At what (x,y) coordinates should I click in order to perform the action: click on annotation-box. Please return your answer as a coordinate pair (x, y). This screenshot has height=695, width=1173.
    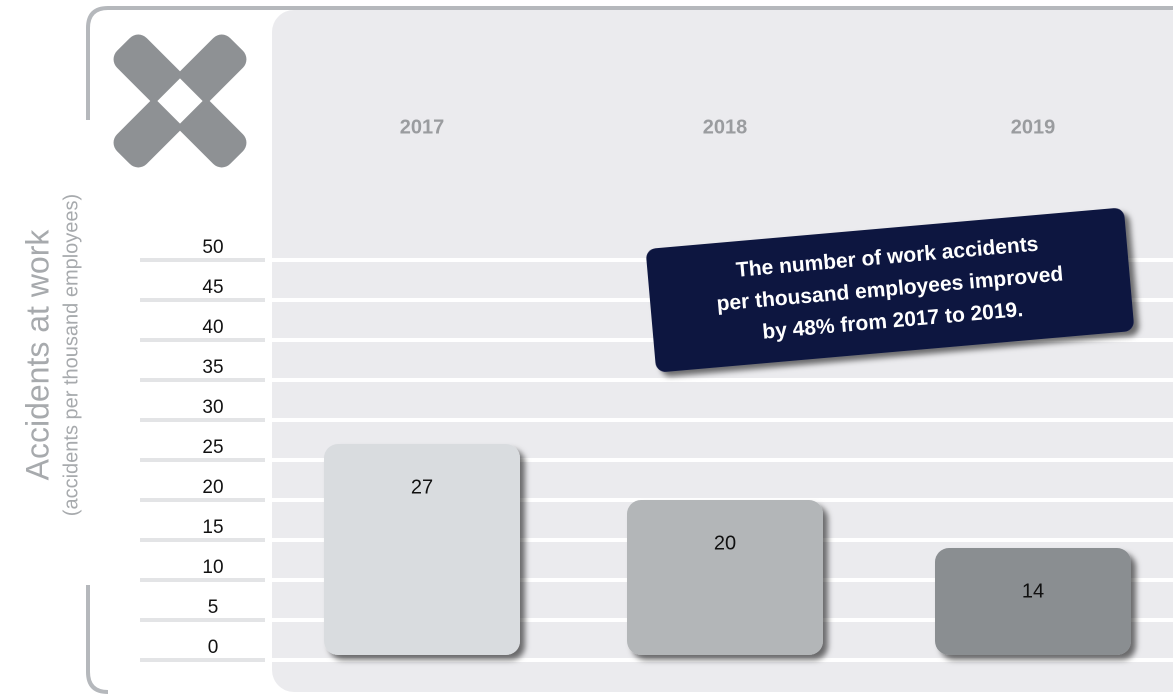
    Looking at the image, I should click on (890, 290).